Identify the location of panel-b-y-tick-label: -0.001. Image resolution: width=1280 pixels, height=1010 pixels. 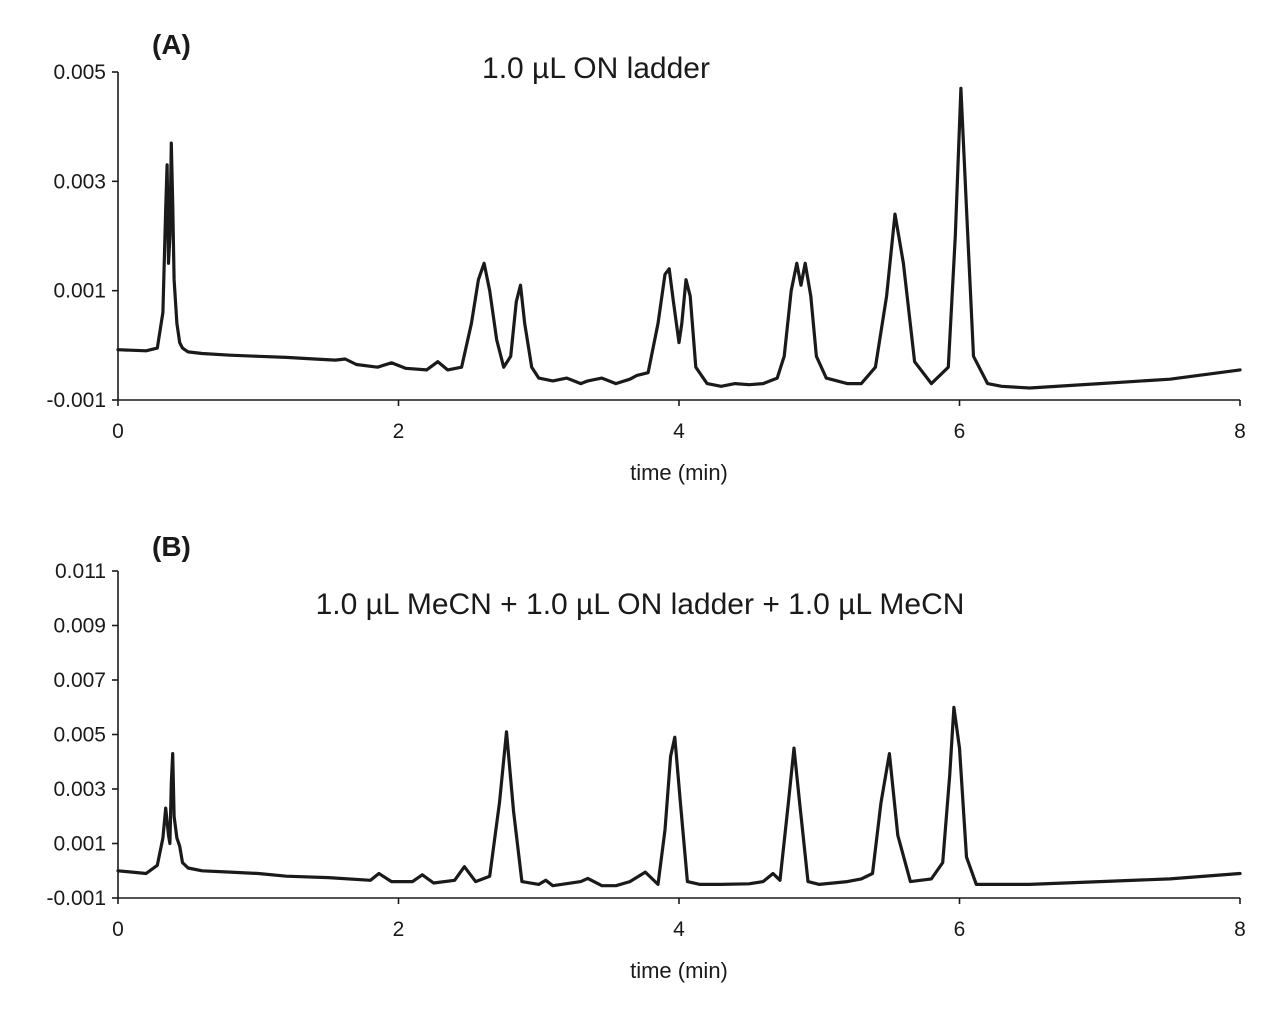
(76, 898).